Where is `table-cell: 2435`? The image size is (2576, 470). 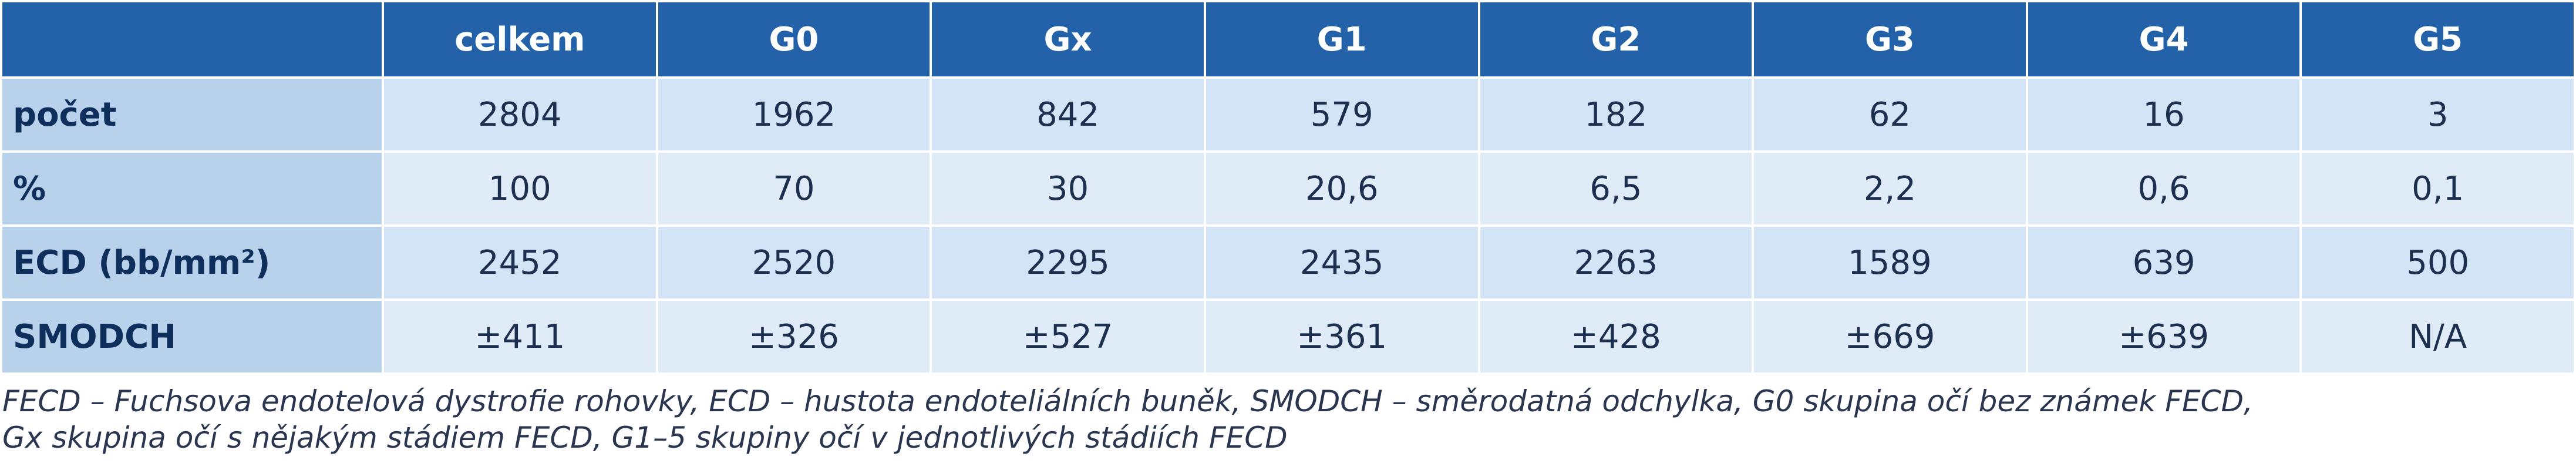
table-cell: 2435 is located at coordinates (1341, 262).